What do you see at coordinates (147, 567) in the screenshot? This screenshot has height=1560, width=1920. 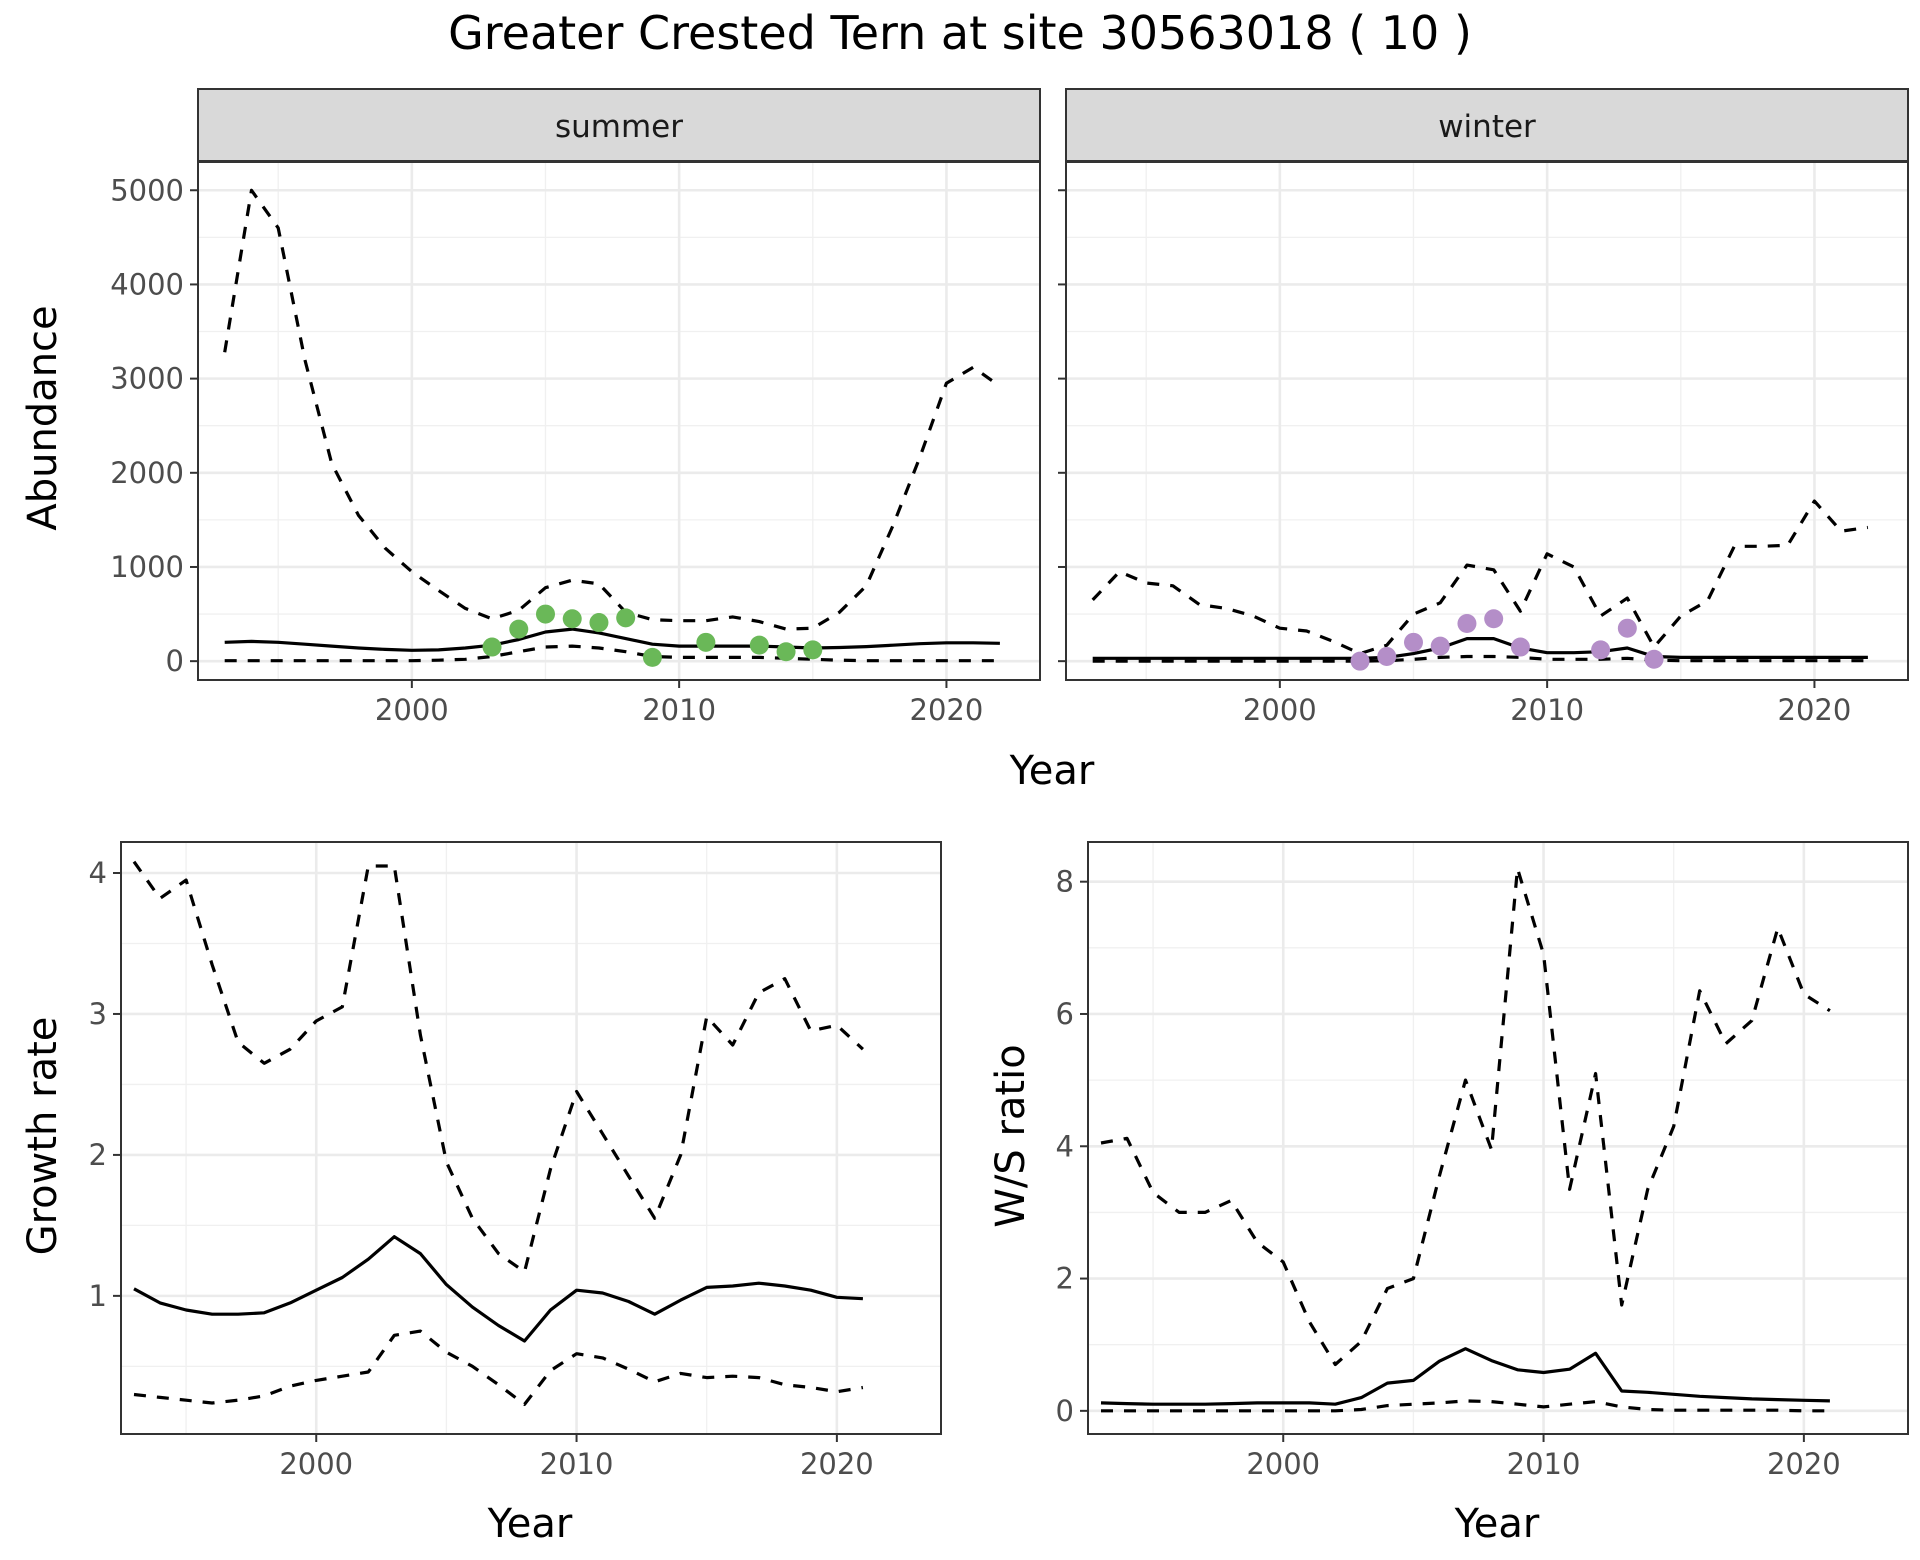 I see `y-tick-label: 1000` at bounding box center [147, 567].